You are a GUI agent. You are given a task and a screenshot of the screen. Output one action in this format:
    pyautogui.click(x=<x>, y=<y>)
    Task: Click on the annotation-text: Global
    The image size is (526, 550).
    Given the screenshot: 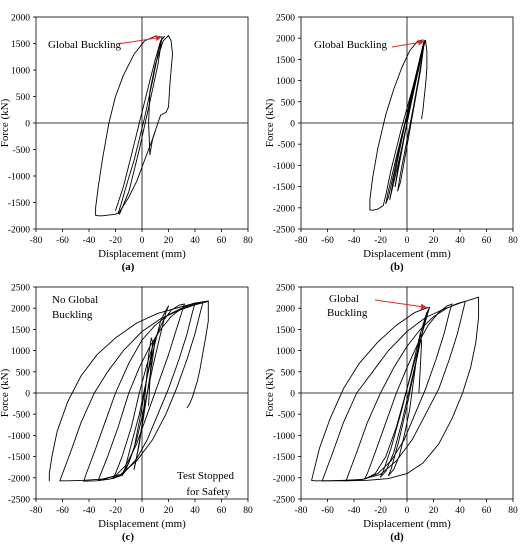 What is the action you would take?
    pyautogui.click(x=344, y=299)
    